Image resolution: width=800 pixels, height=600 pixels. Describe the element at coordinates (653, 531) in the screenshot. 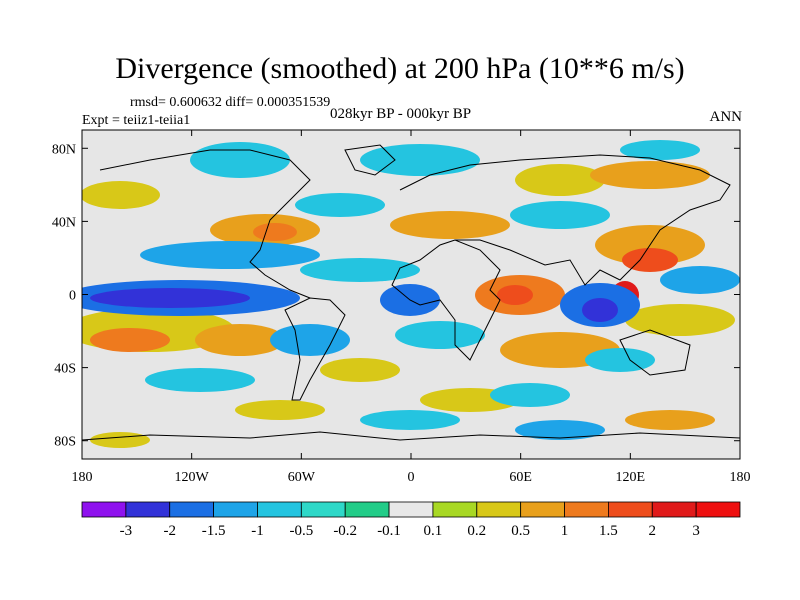

I see `colorbar-label: 2` at that location.